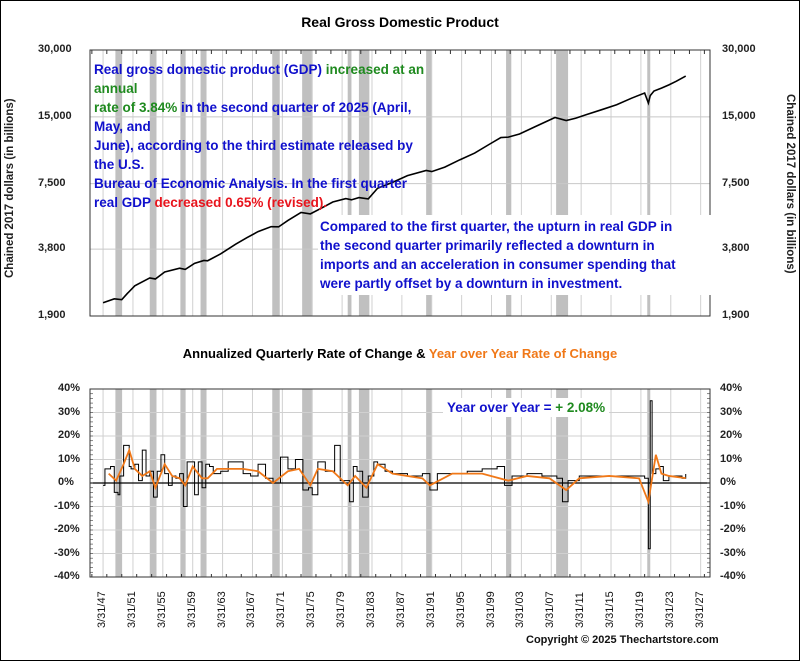  Describe the element at coordinates (501, 407) in the screenshot. I see `yoy-label: Year over Year =` at that location.